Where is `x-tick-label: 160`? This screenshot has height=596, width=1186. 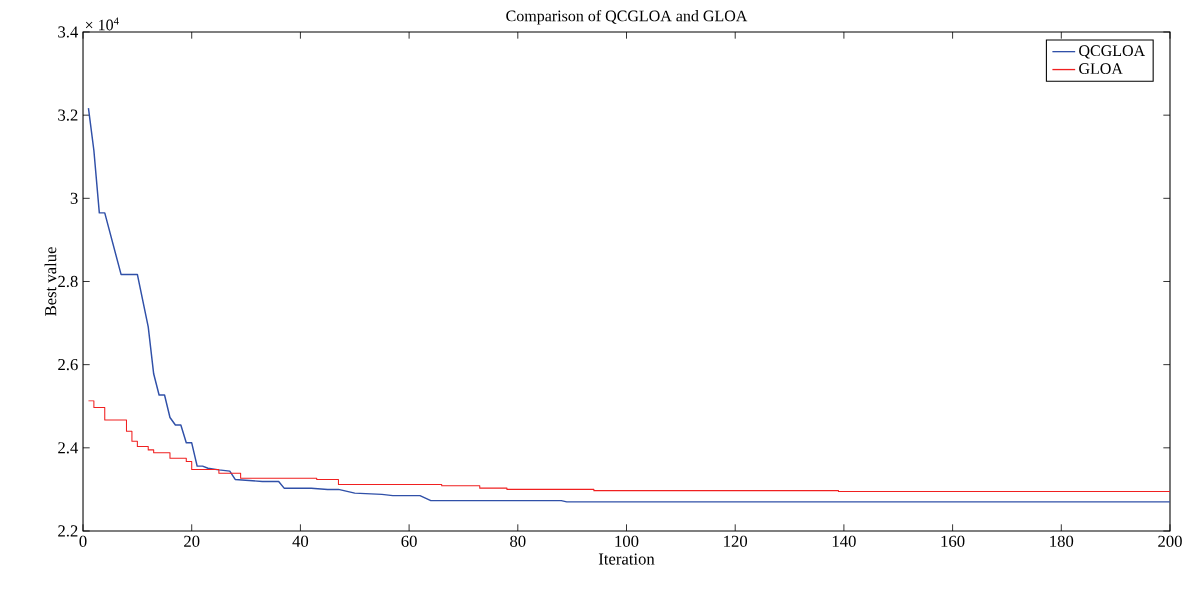 x-tick-label: 160 is located at coordinates (953, 541).